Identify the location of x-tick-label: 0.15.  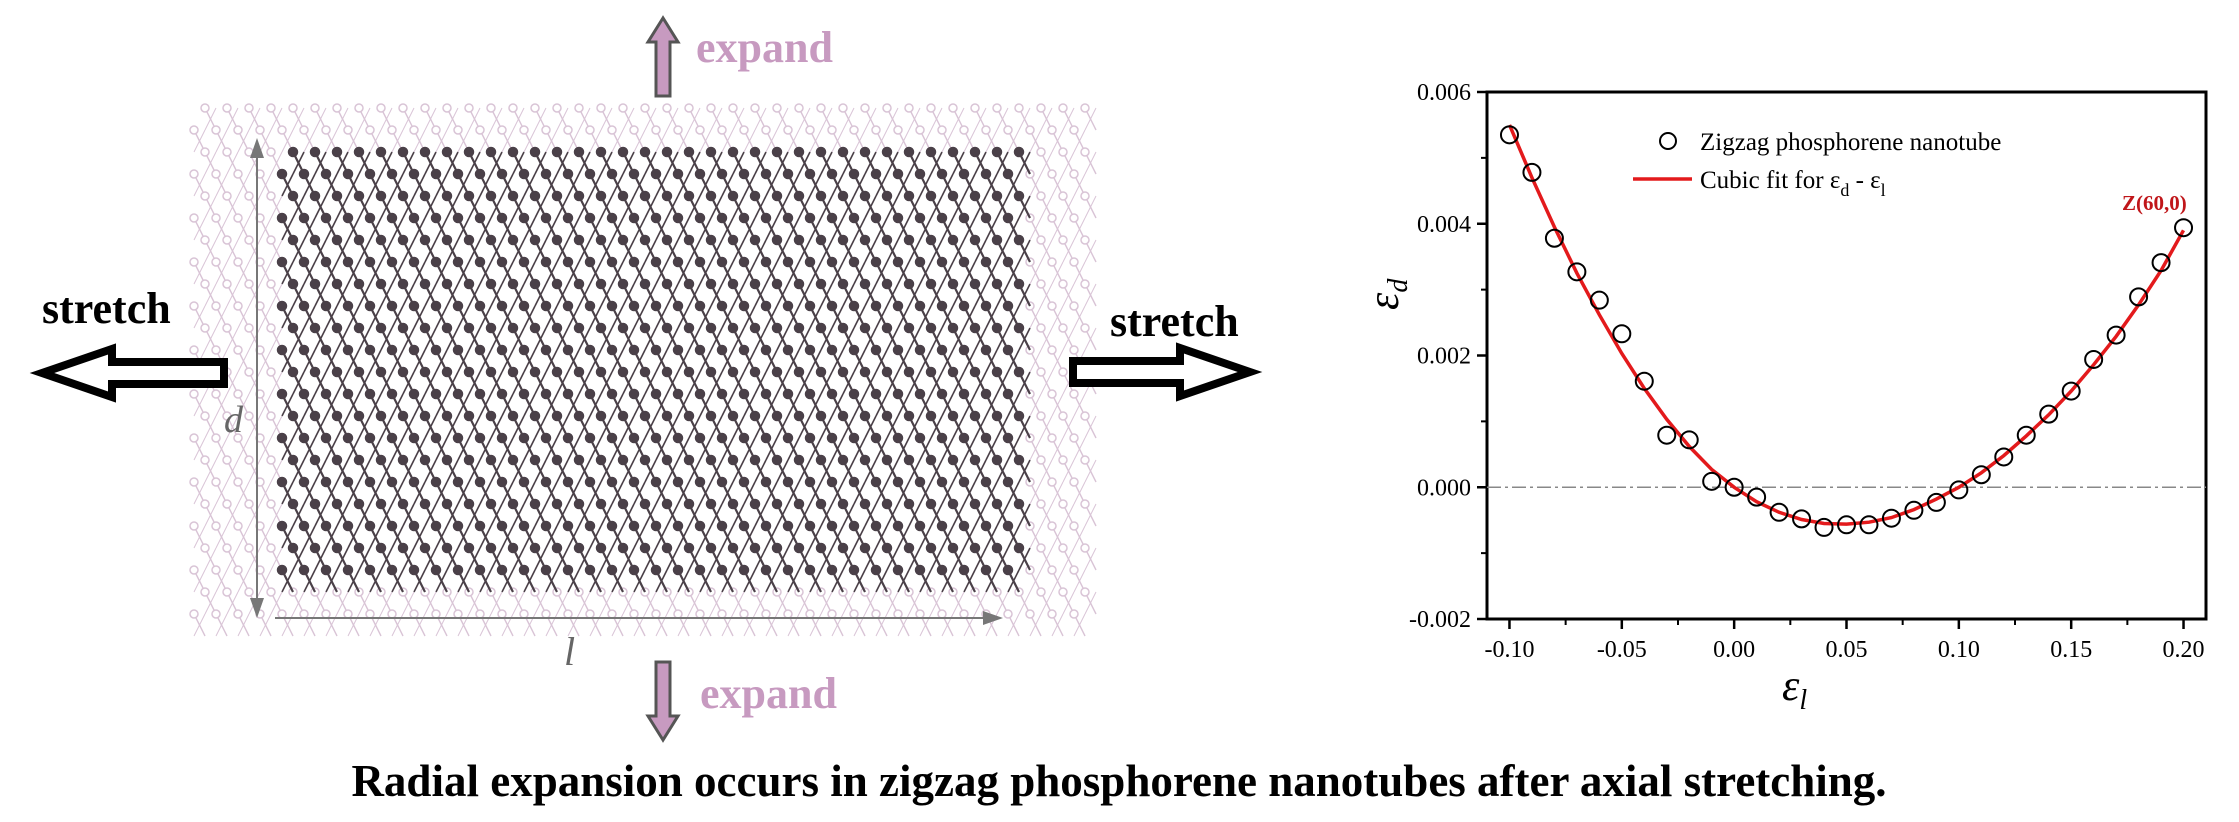
(2071, 650).